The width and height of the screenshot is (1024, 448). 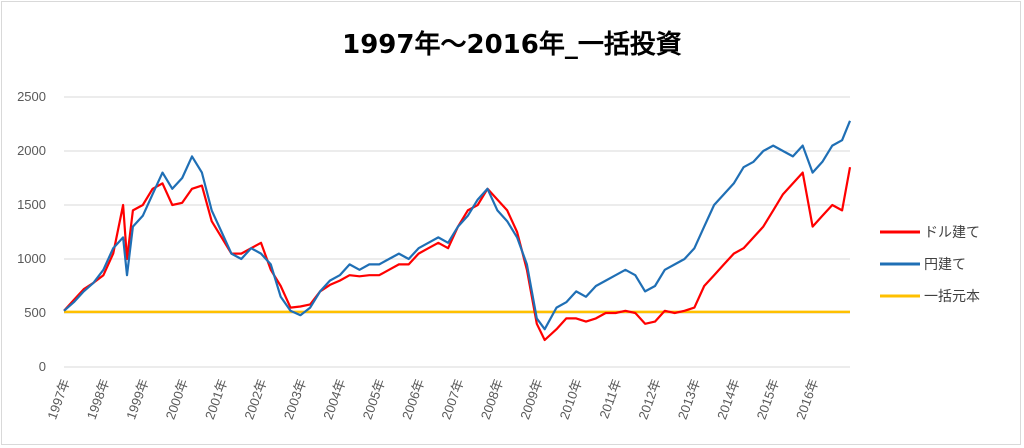 What do you see at coordinates (35, 312) in the screenshot?
I see `y-tick-label: 500` at bounding box center [35, 312].